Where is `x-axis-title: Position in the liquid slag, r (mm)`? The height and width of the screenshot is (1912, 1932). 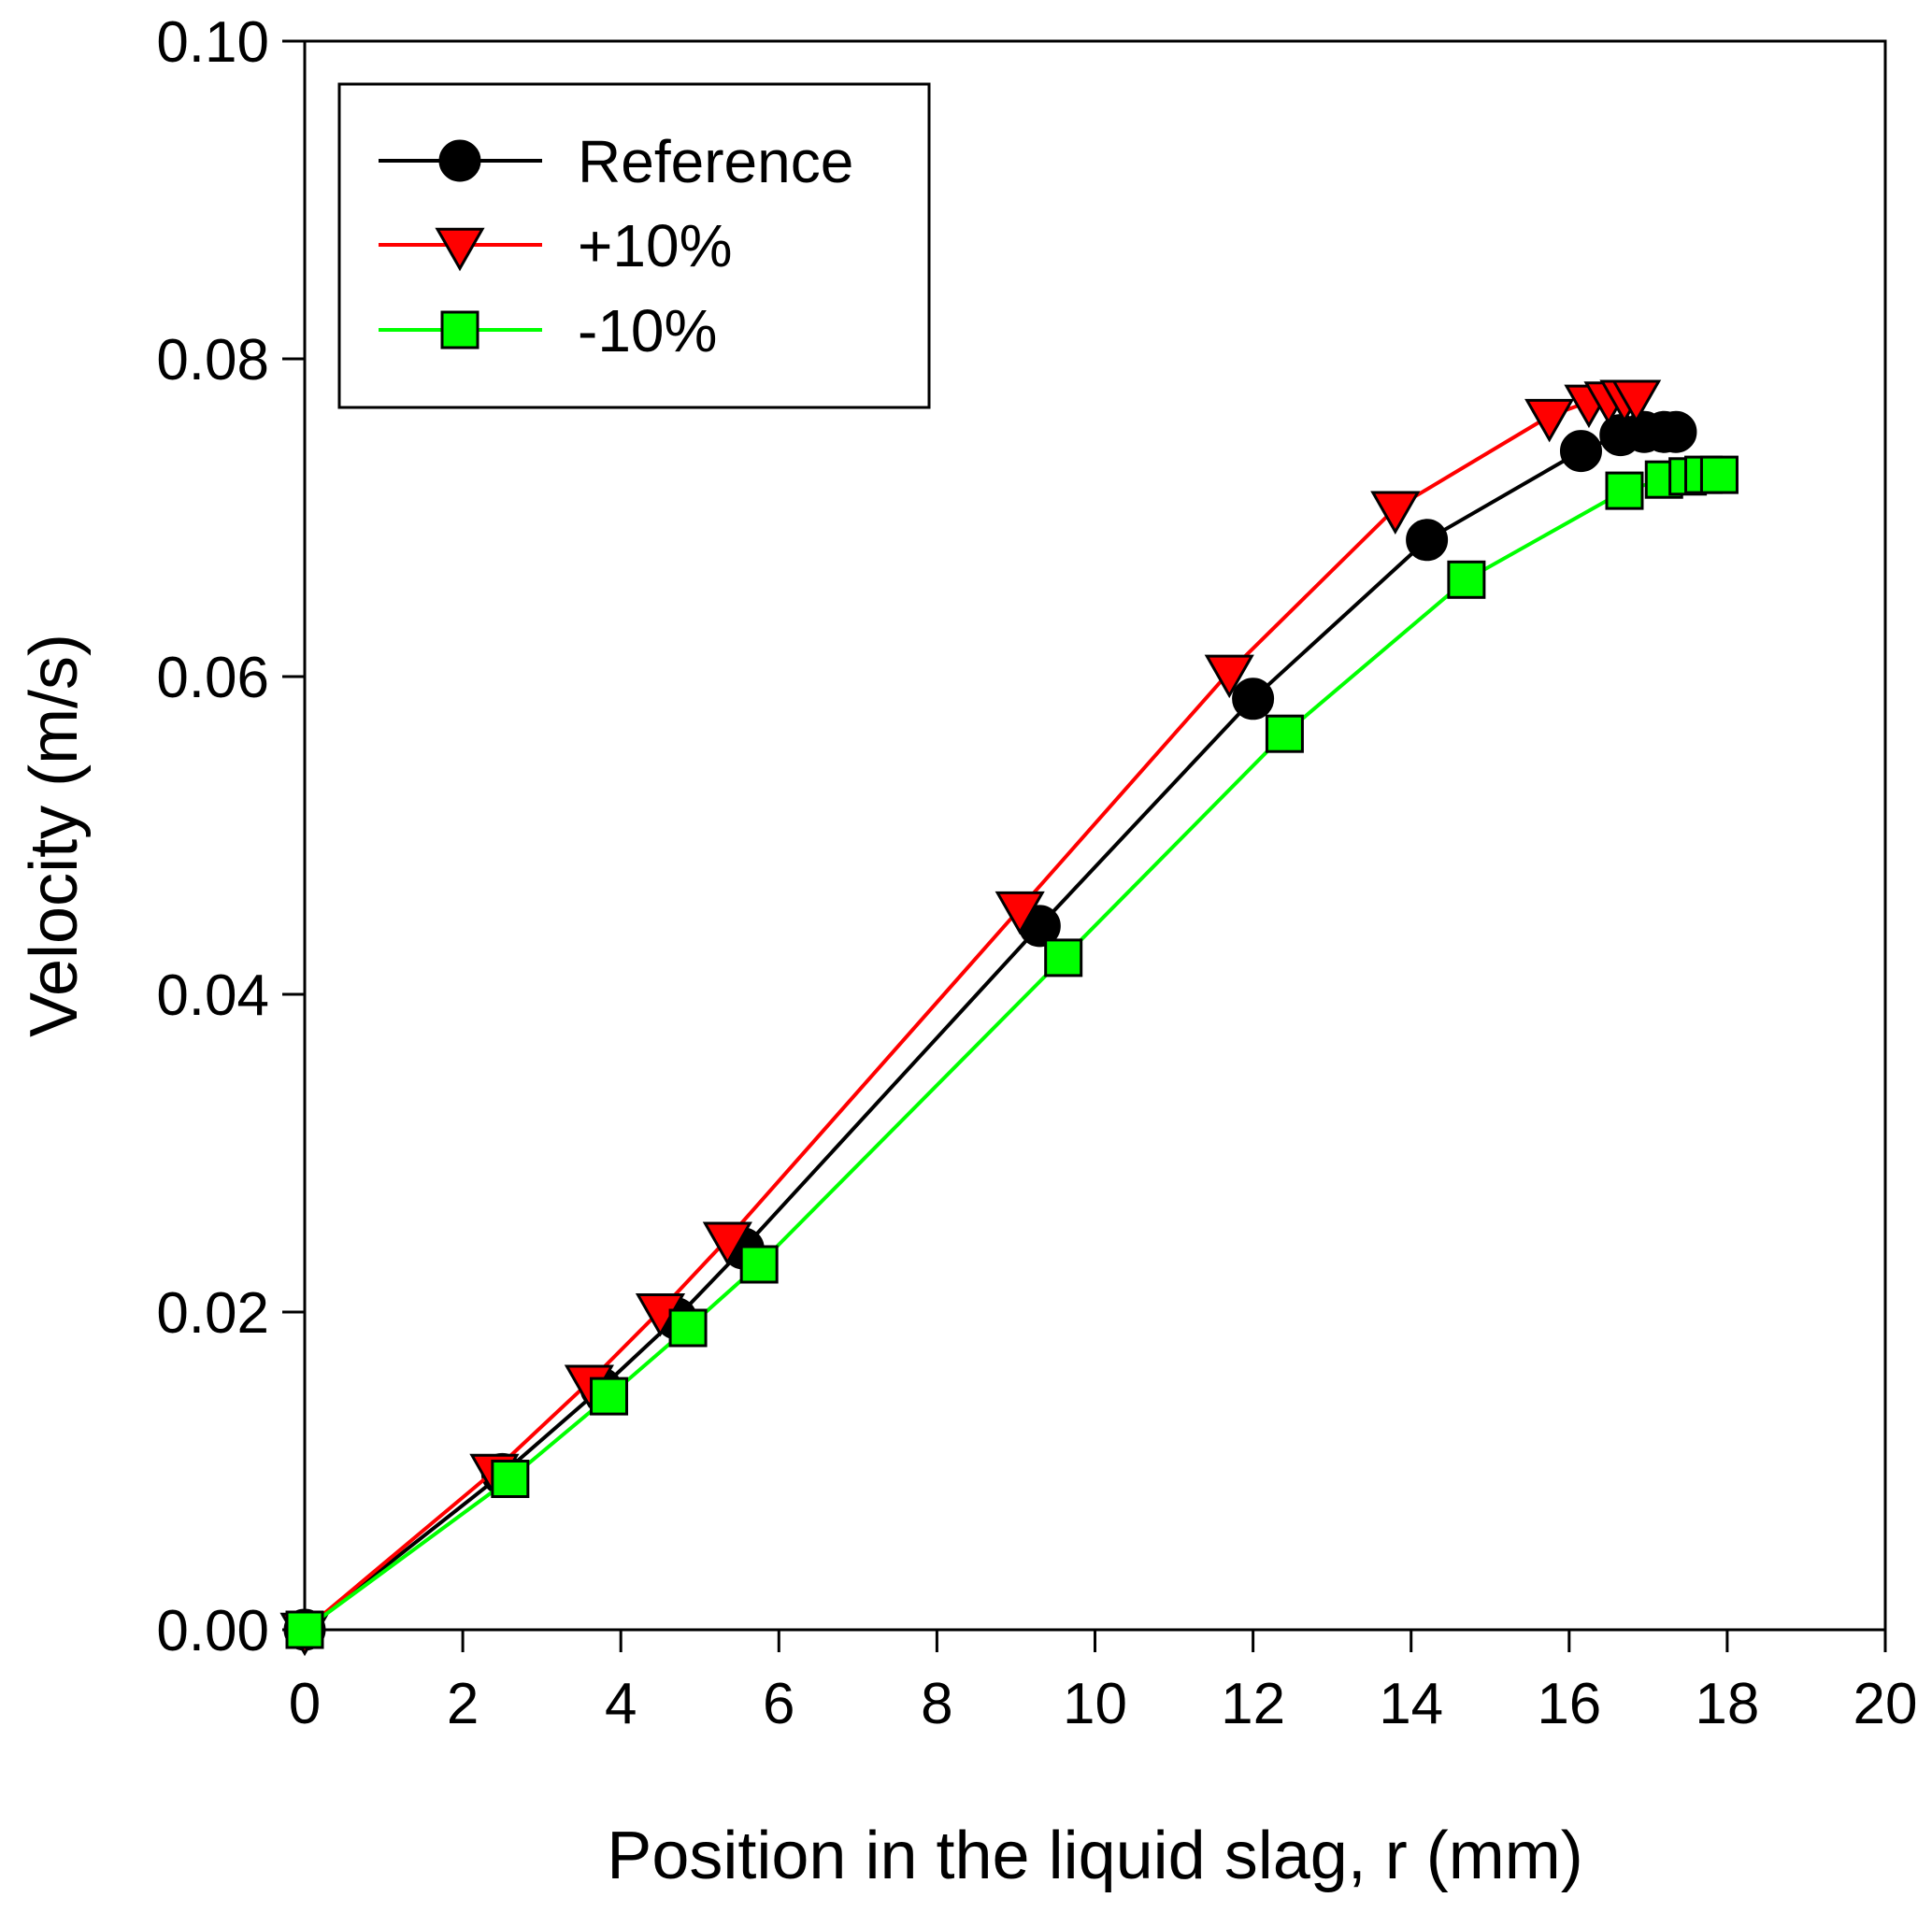 x-axis-title: Position in the liquid slag, r (mm) is located at coordinates (1094, 1856).